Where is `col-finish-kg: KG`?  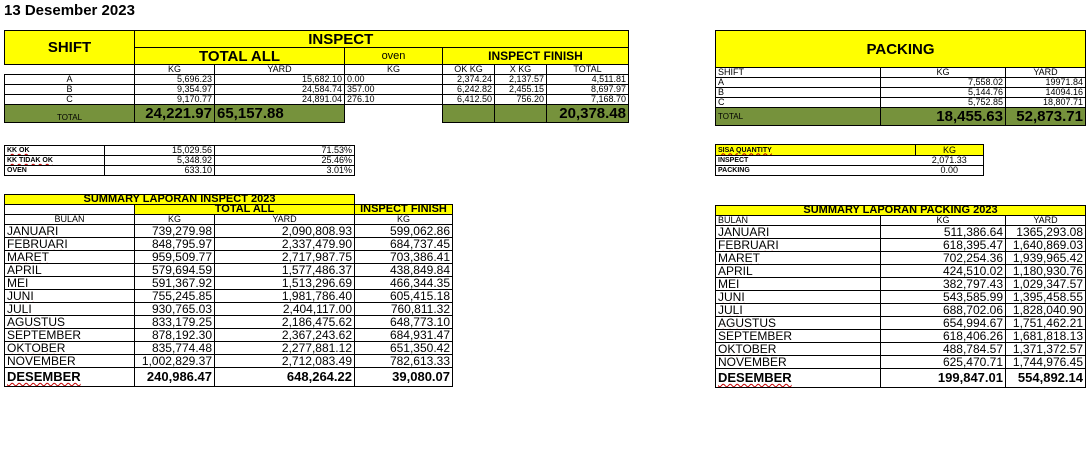
col-finish-kg: KG is located at coordinates (403, 219).